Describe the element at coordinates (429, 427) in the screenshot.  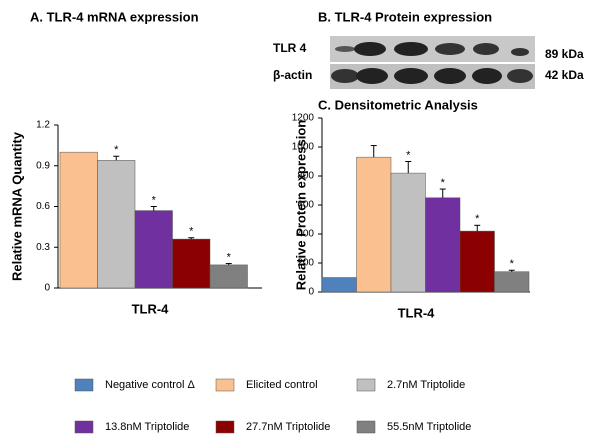
I see `legend-label: 55.5nM Triptolide` at that location.